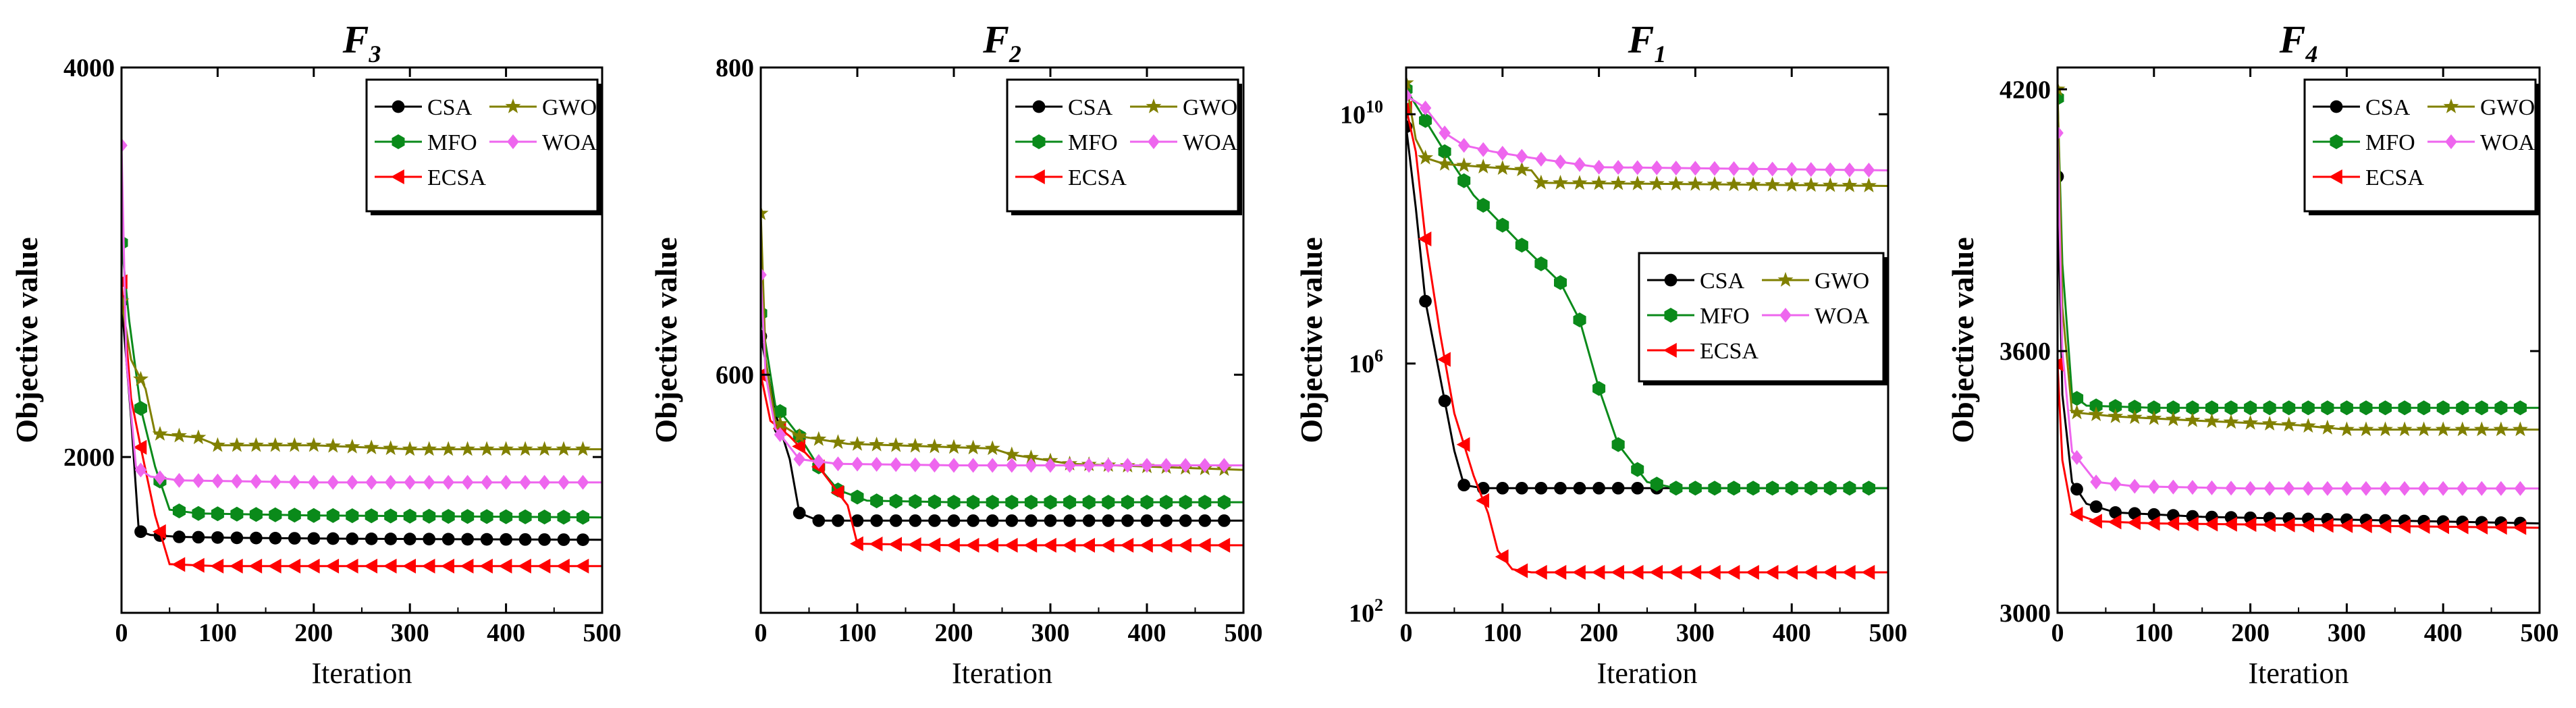  Describe the element at coordinates (1378, 356) in the screenshot. I see `y-tick-exponent: 6` at that location.